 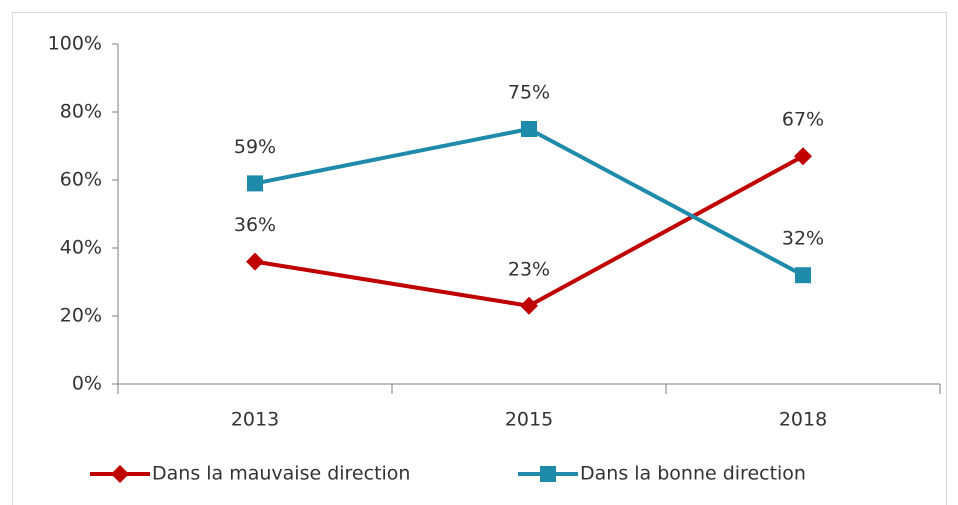 I want to click on y-tick-label: 20%, so click(x=81, y=316).